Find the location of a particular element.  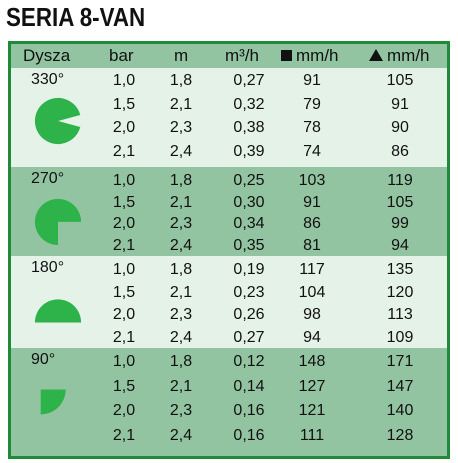

table-row: 2,1 2,4 0,39 74 86 is located at coordinates (229, 154).